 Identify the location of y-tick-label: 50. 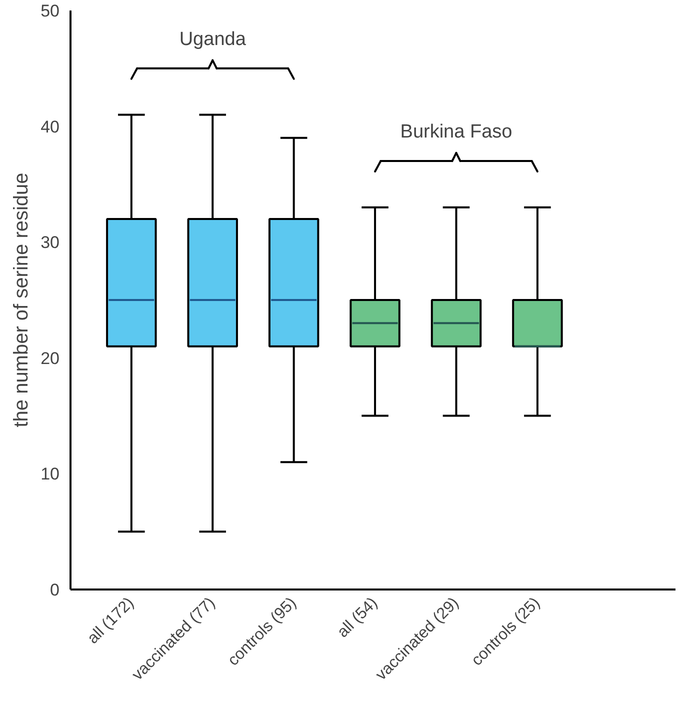
(50, 11).